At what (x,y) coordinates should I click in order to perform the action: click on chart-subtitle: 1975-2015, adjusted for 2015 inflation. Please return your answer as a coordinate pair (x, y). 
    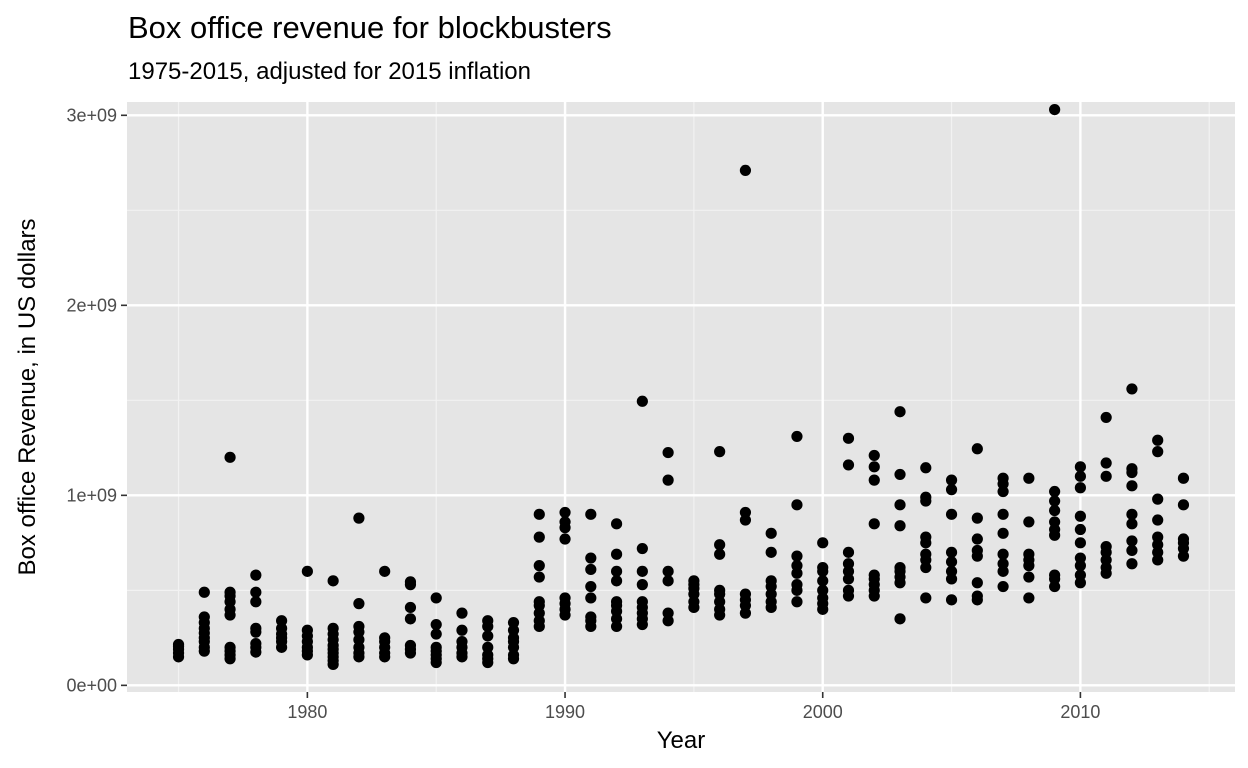
    Looking at the image, I should click on (329, 71).